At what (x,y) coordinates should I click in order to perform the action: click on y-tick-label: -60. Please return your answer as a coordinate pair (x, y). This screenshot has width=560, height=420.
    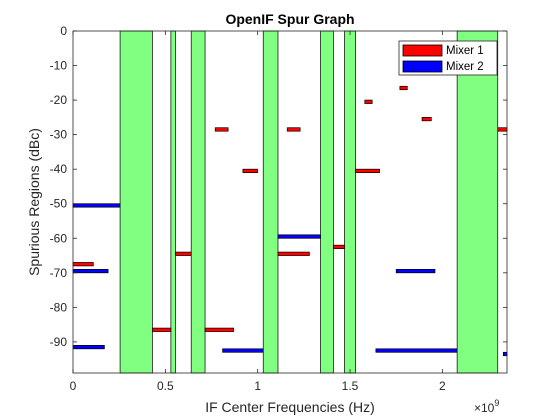
    Looking at the image, I should click on (59, 238).